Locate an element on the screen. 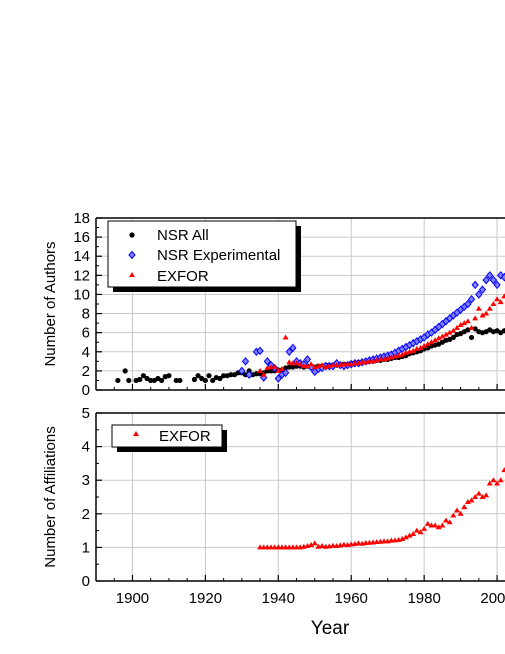  affiliations-y-tick-label: 2 is located at coordinates (86, 514).